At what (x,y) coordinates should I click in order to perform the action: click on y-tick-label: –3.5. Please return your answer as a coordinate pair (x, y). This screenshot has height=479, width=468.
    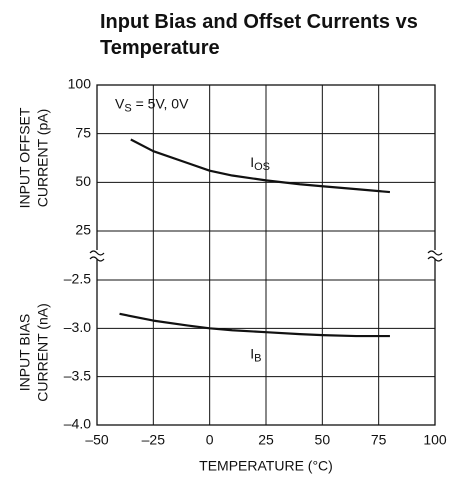
    Looking at the image, I should click on (77, 375).